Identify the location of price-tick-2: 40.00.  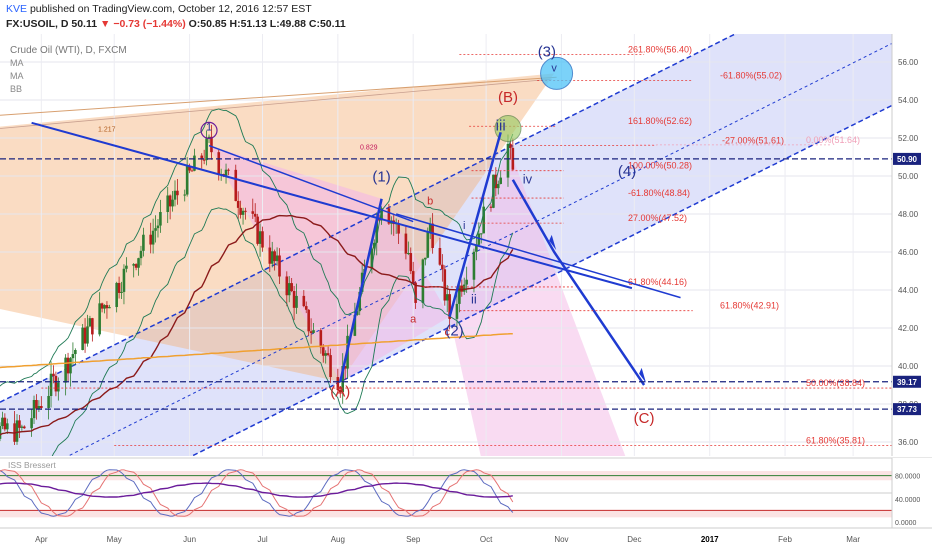
(908, 366).